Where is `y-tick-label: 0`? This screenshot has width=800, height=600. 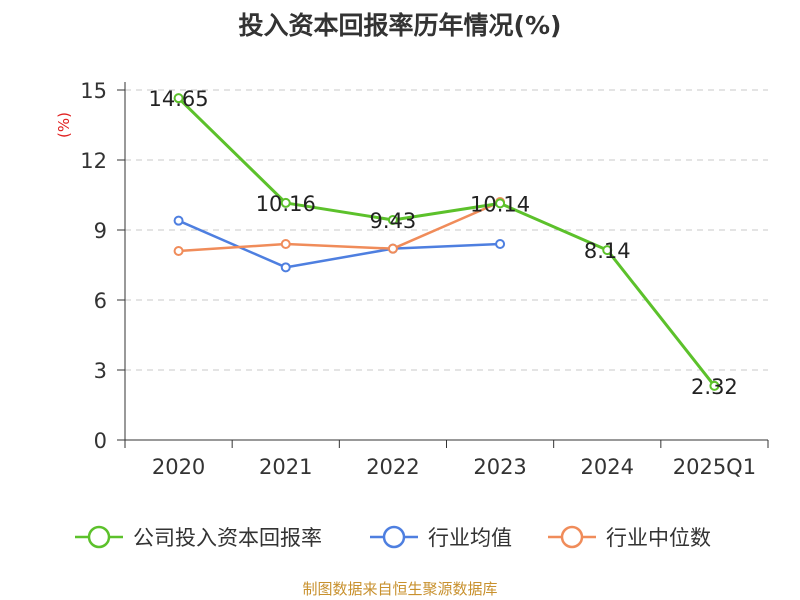
y-tick-label: 0 is located at coordinates (100, 441).